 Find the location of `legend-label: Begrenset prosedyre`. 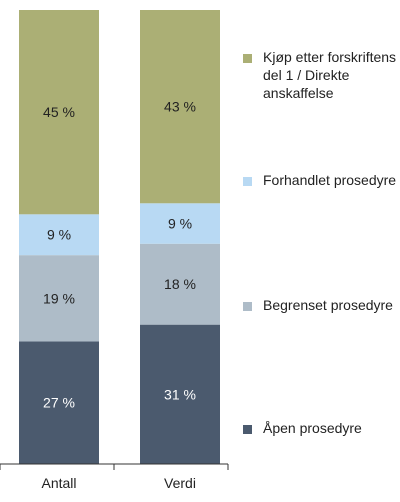

legend-label: Begrenset prosedyre is located at coordinates (328, 305).